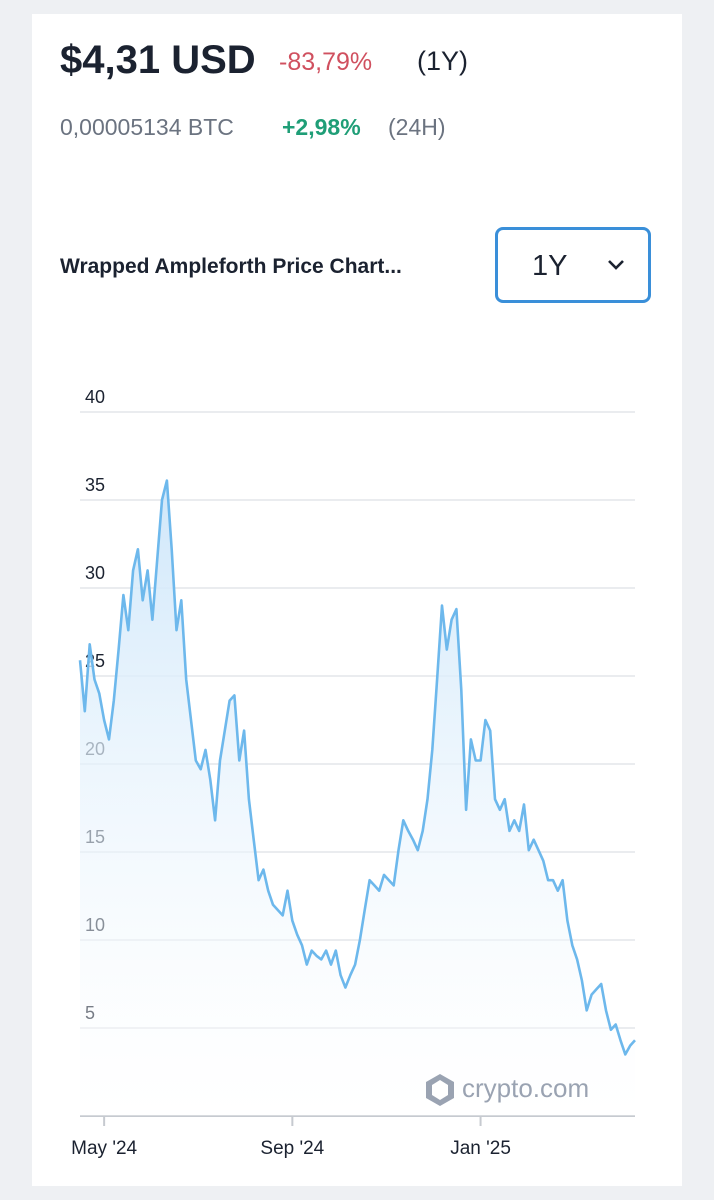 The width and height of the screenshot is (714, 1200). What do you see at coordinates (480, 1148) in the screenshot?
I see `x-tick-label: Jan '25` at bounding box center [480, 1148].